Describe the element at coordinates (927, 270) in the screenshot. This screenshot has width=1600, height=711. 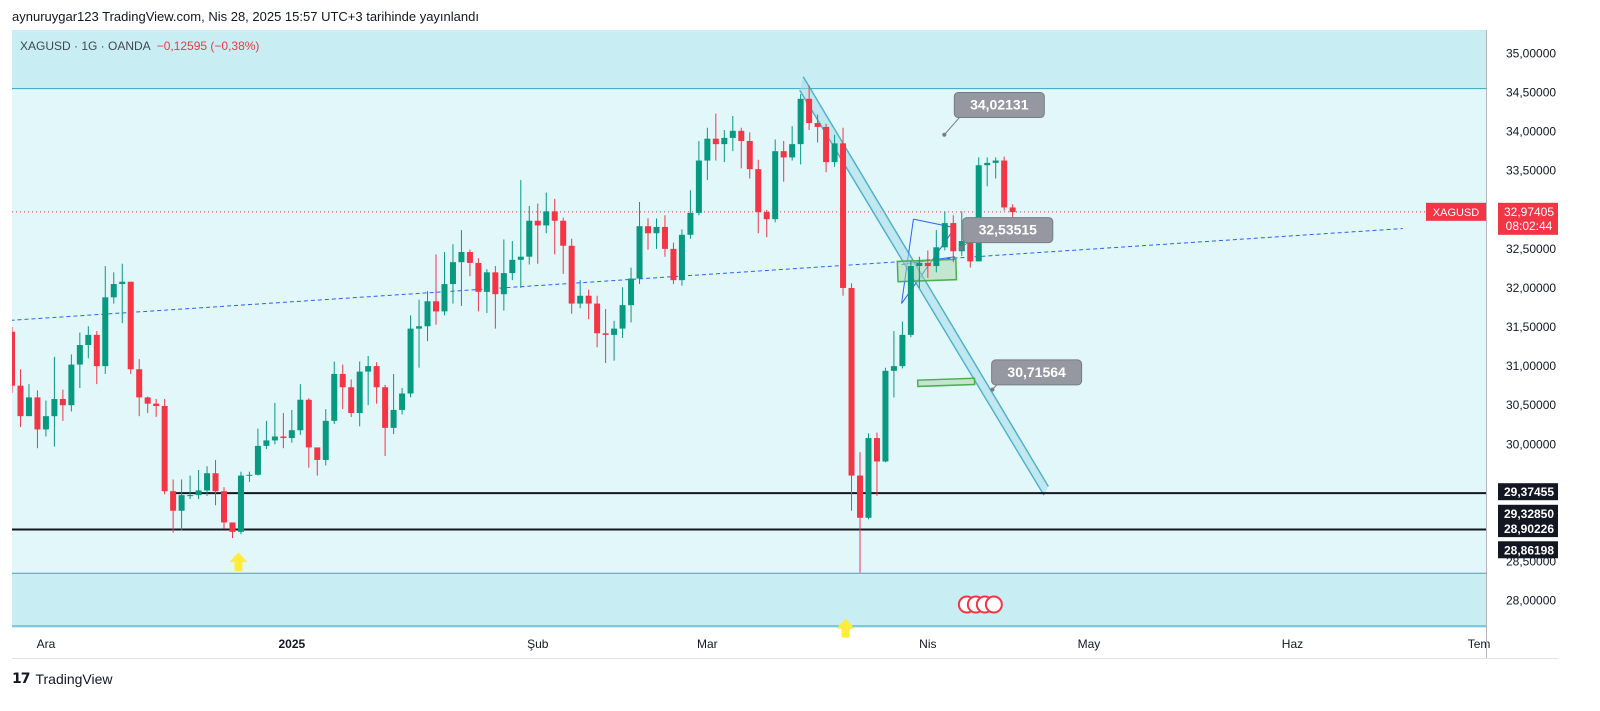
I see `green-box-upper` at that location.